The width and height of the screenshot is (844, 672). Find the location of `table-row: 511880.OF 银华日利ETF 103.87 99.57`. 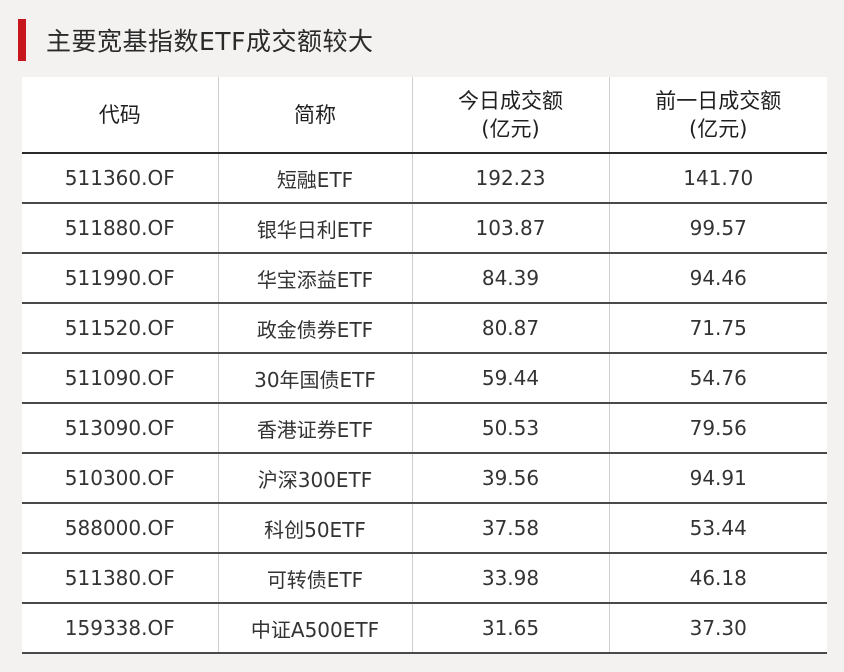

table-row: 511880.OF 银华日利ETF 103.87 99.57 is located at coordinates (424, 228).